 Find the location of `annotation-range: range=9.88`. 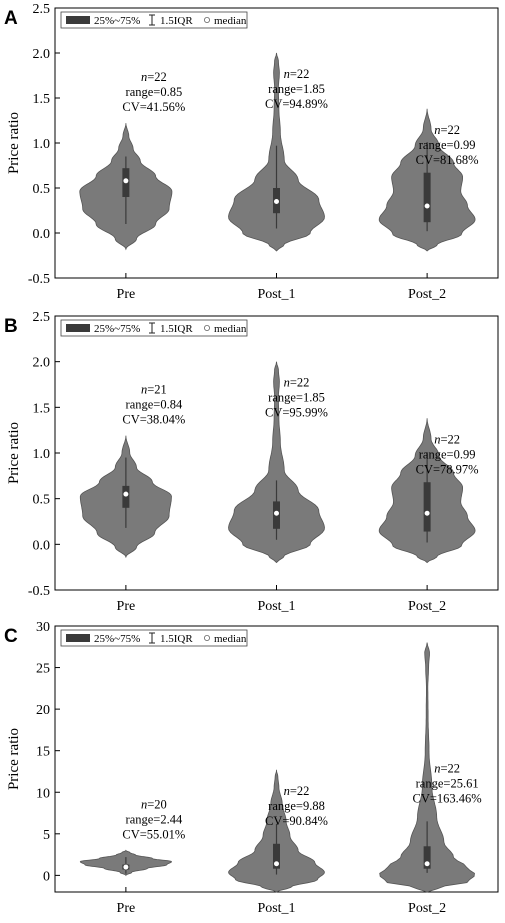

annotation-range: range=9.88 is located at coordinates (296, 806).